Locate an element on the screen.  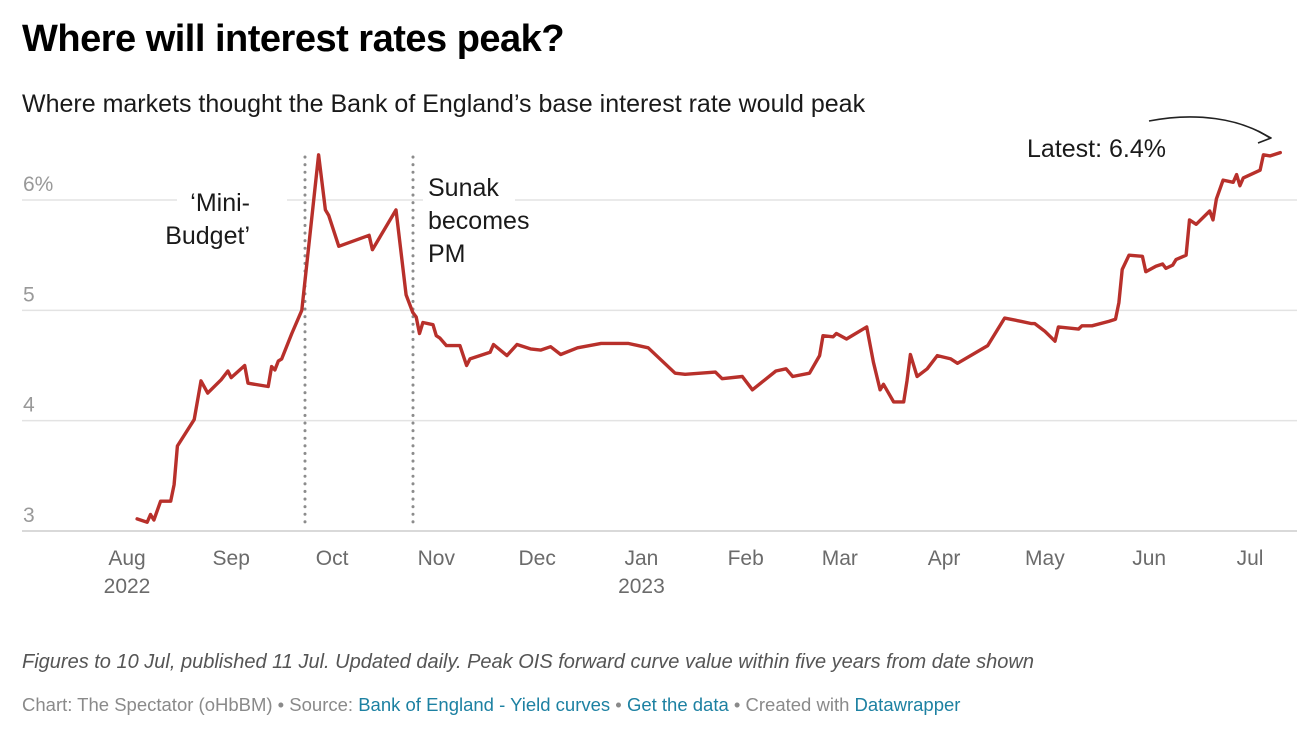
arrow-curve is located at coordinates (1209, 127).